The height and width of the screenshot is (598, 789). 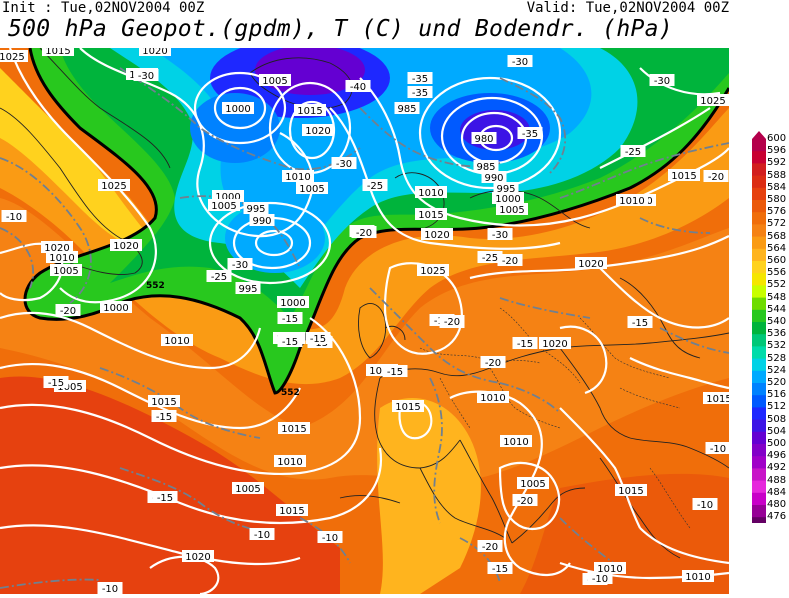 I want to click on isobar-label: 1025, so click(x=14, y=56).